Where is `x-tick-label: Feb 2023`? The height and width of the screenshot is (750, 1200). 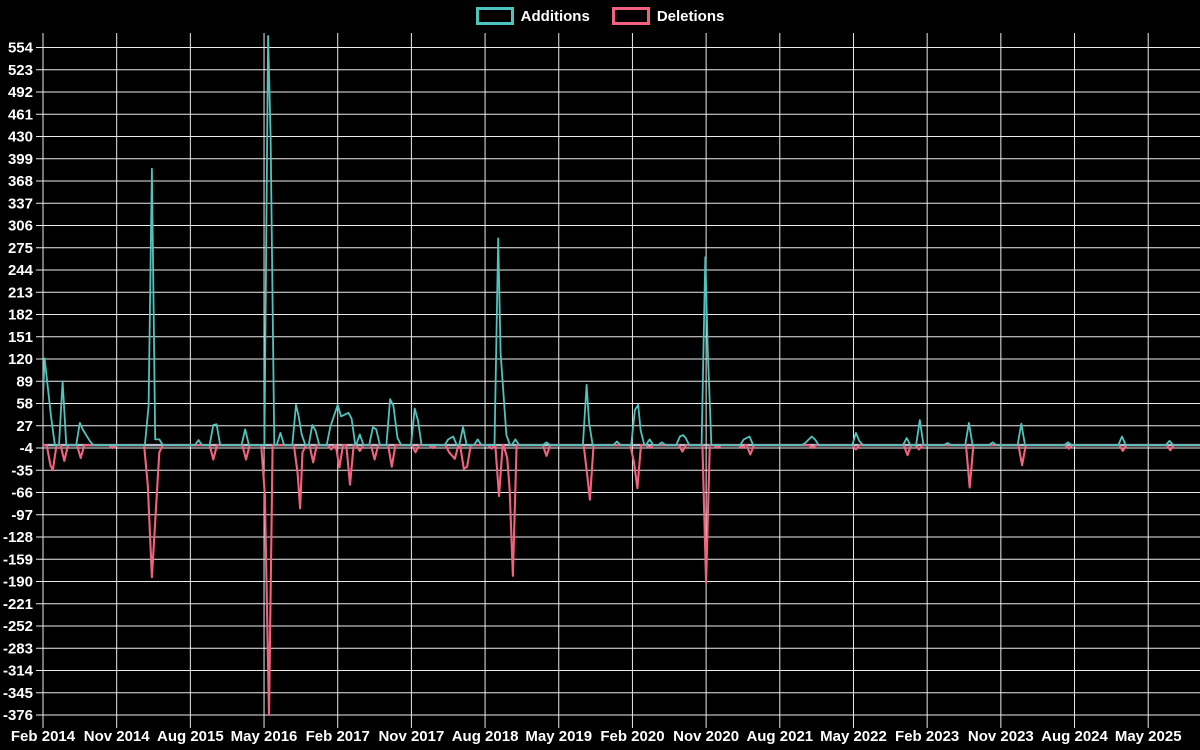 x-tick-label: Feb 2023 is located at coordinates (927, 736).